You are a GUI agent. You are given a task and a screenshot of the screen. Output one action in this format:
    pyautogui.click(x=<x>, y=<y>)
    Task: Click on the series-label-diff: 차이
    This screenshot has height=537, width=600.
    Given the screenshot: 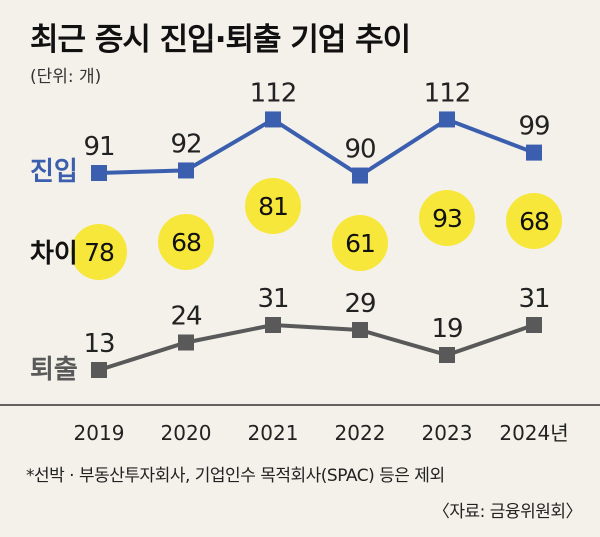 What is the action you would take?
    pyautogui.click(x=54, y=254)
    